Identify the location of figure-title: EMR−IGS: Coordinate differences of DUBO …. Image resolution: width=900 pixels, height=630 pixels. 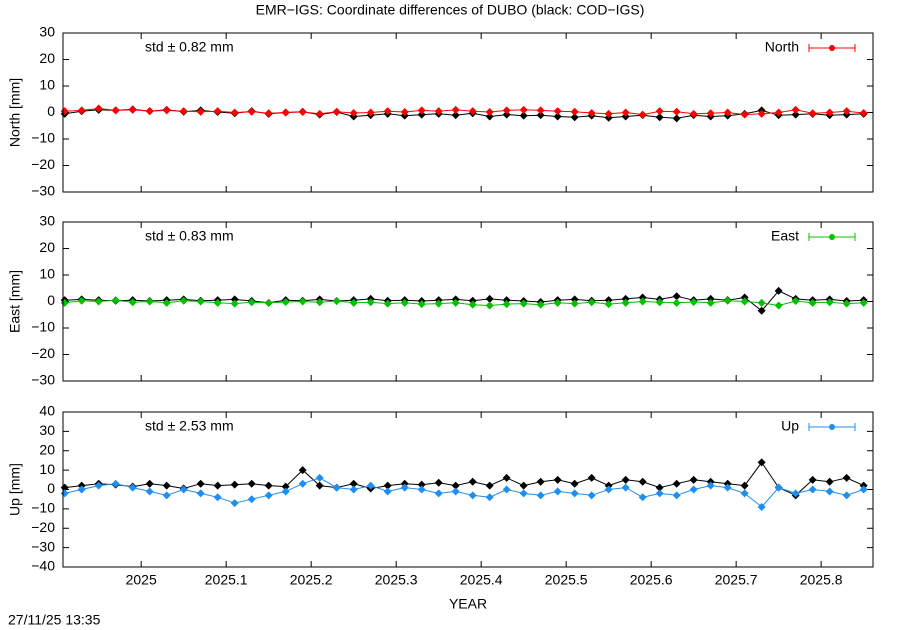
(450, 10).